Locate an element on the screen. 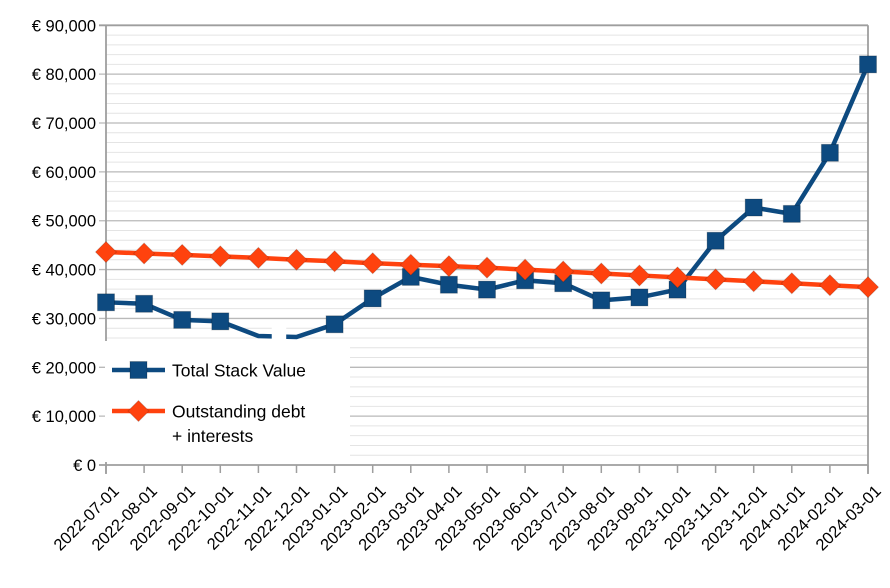 The height and width of the screenshot is (588, 890). y-axis-label: € 10,000 is located at coordinates (64, 417).